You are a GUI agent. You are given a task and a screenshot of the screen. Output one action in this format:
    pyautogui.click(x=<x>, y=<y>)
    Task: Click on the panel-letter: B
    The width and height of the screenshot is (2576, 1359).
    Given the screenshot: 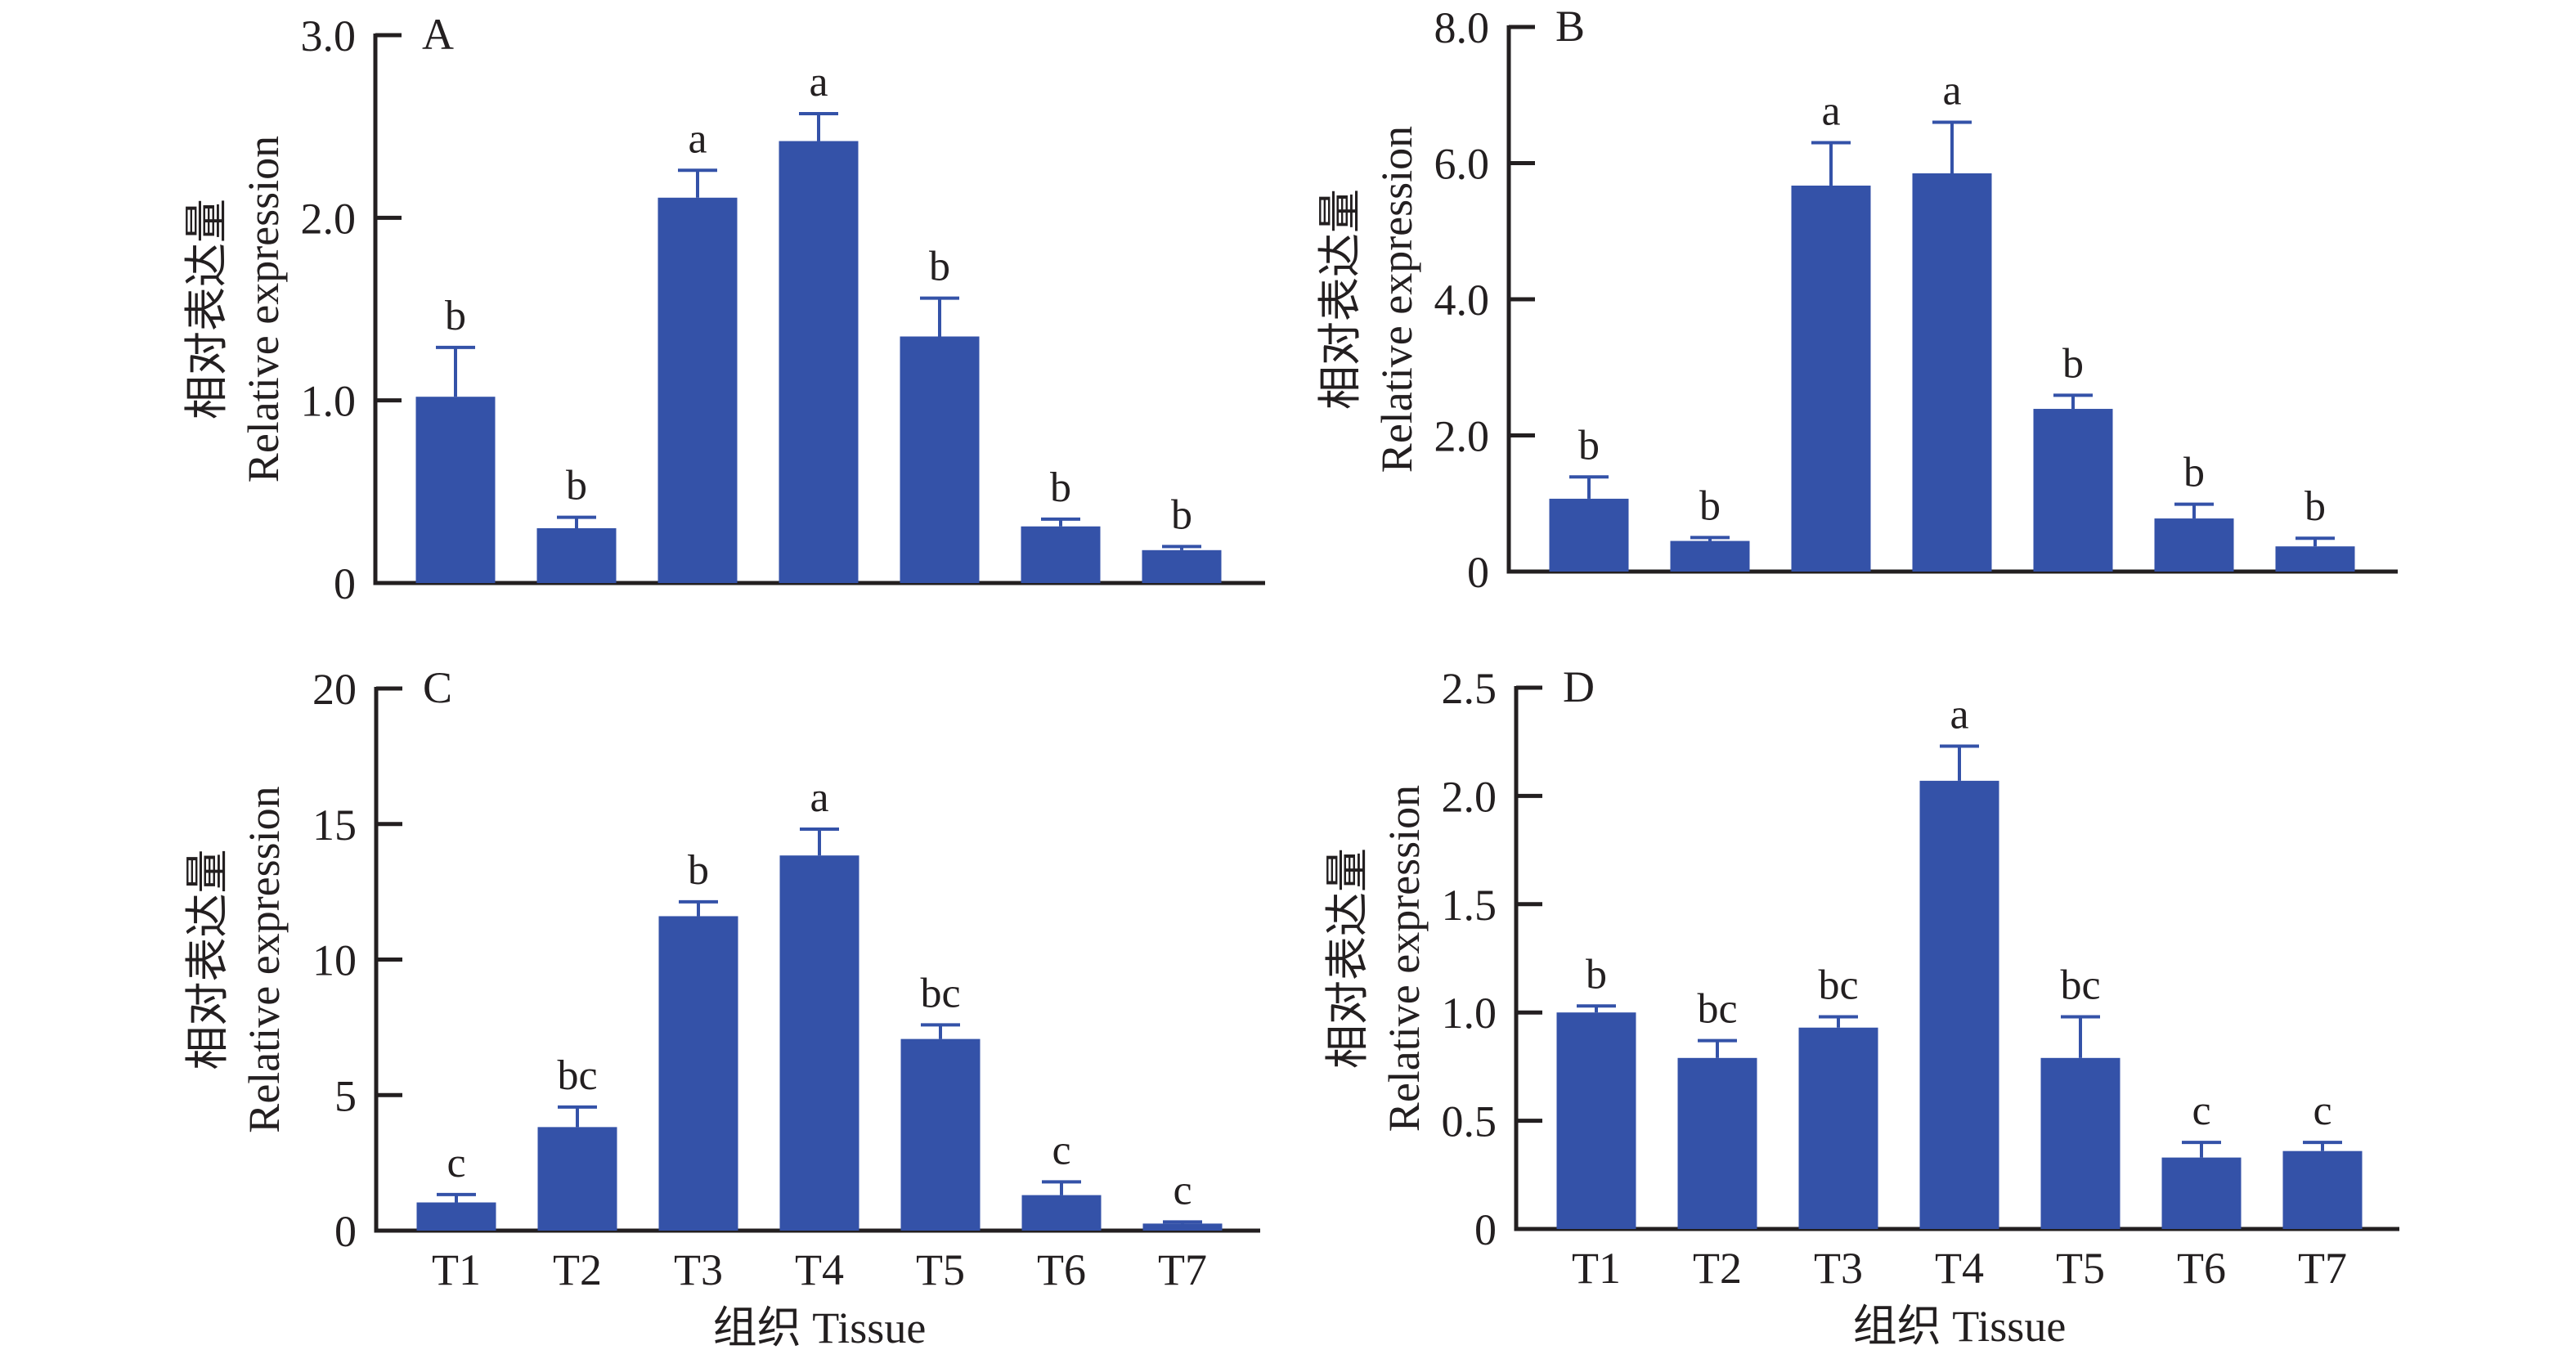 What is the action you would take?
    pyautogui.click(x=1570, y=26)
    